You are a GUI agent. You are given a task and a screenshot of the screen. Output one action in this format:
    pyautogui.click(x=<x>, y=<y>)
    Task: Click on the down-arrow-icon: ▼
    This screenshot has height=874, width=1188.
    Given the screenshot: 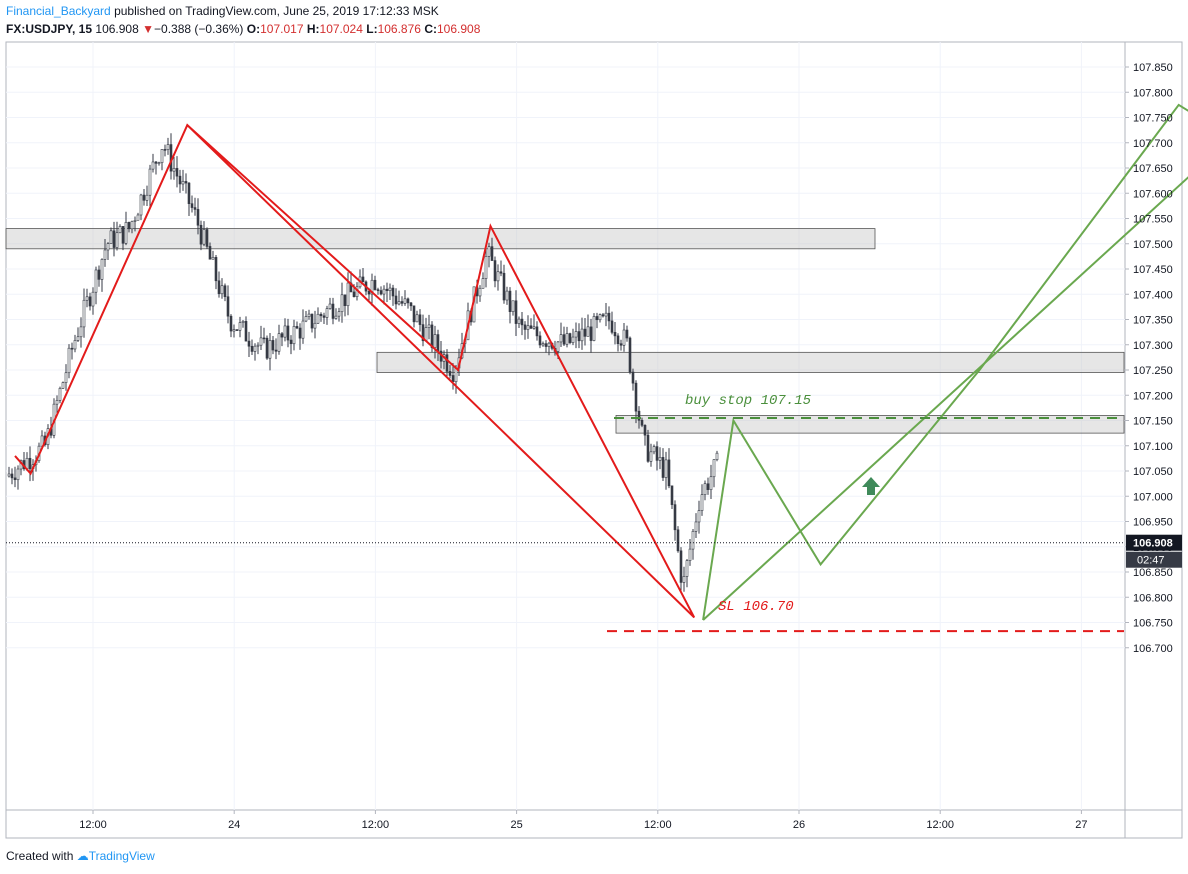 What is the action you would take?
    pyautogui.click(x=148, y=29)
    